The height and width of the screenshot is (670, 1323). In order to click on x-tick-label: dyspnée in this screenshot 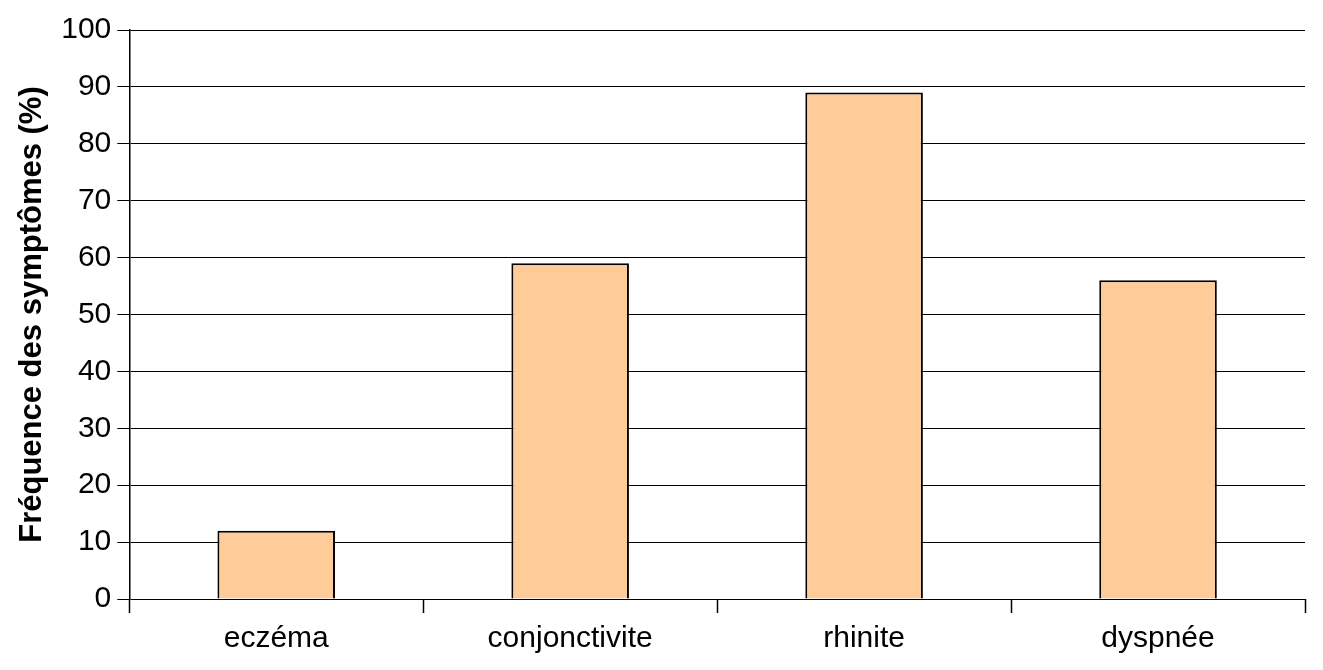, I will do `click(1158, 637)`.